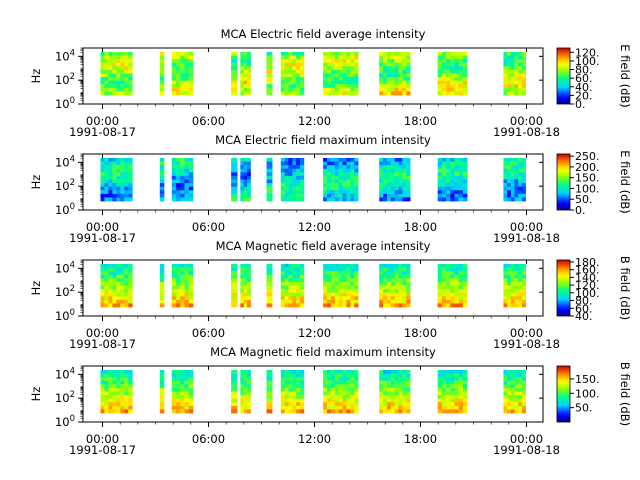  What do you see at coordinates (587, 285) in the screenshot?
I see `colorbar-tick-label: 120.` at bounding box center [587, 285].